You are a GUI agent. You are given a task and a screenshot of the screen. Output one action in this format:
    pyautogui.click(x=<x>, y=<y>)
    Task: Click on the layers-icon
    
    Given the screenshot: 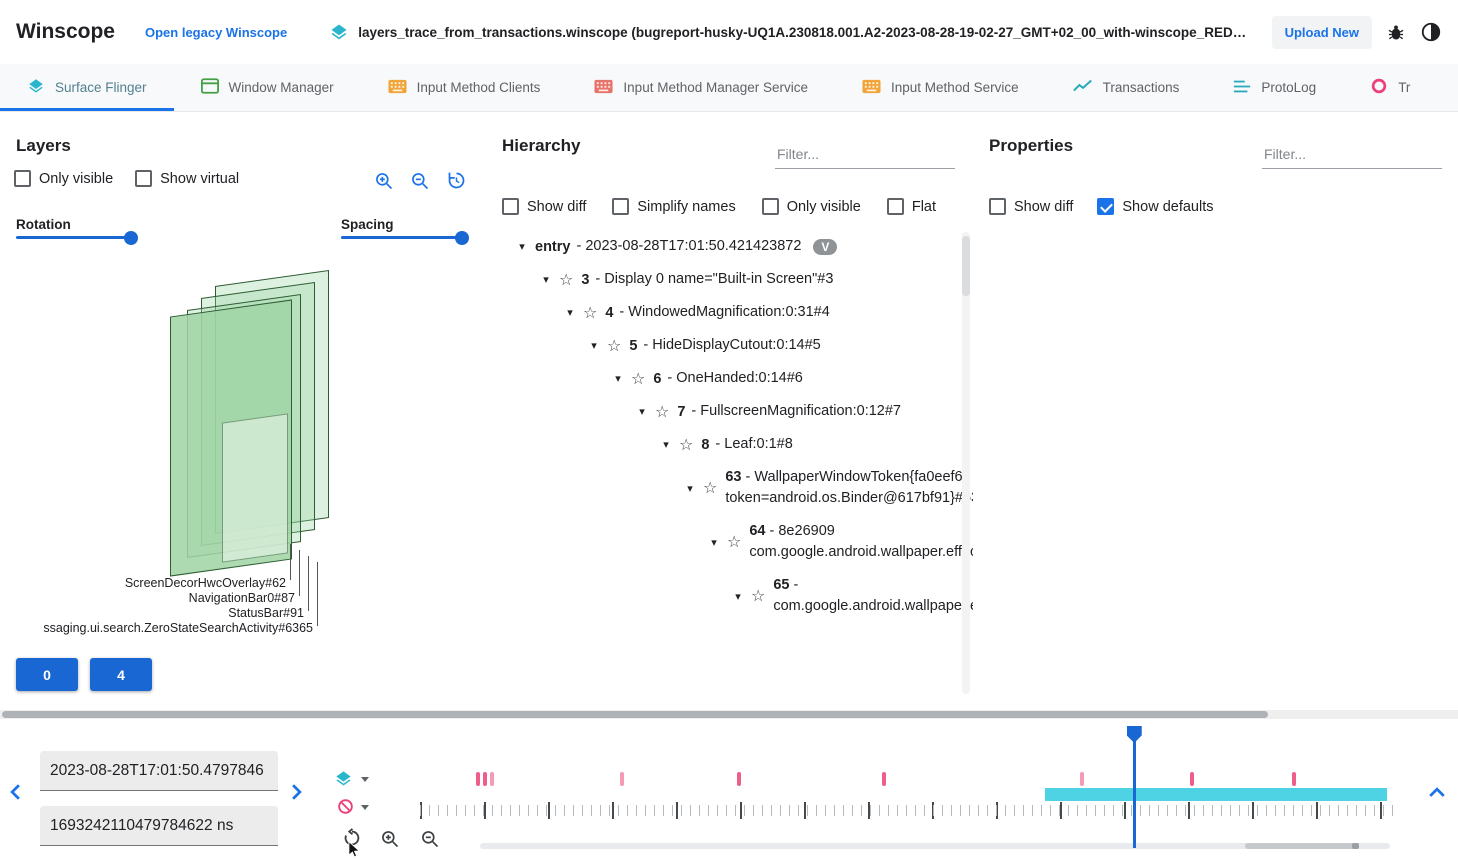 What is the action you would take?
    pyautogui.click(x=36, y=87)
    